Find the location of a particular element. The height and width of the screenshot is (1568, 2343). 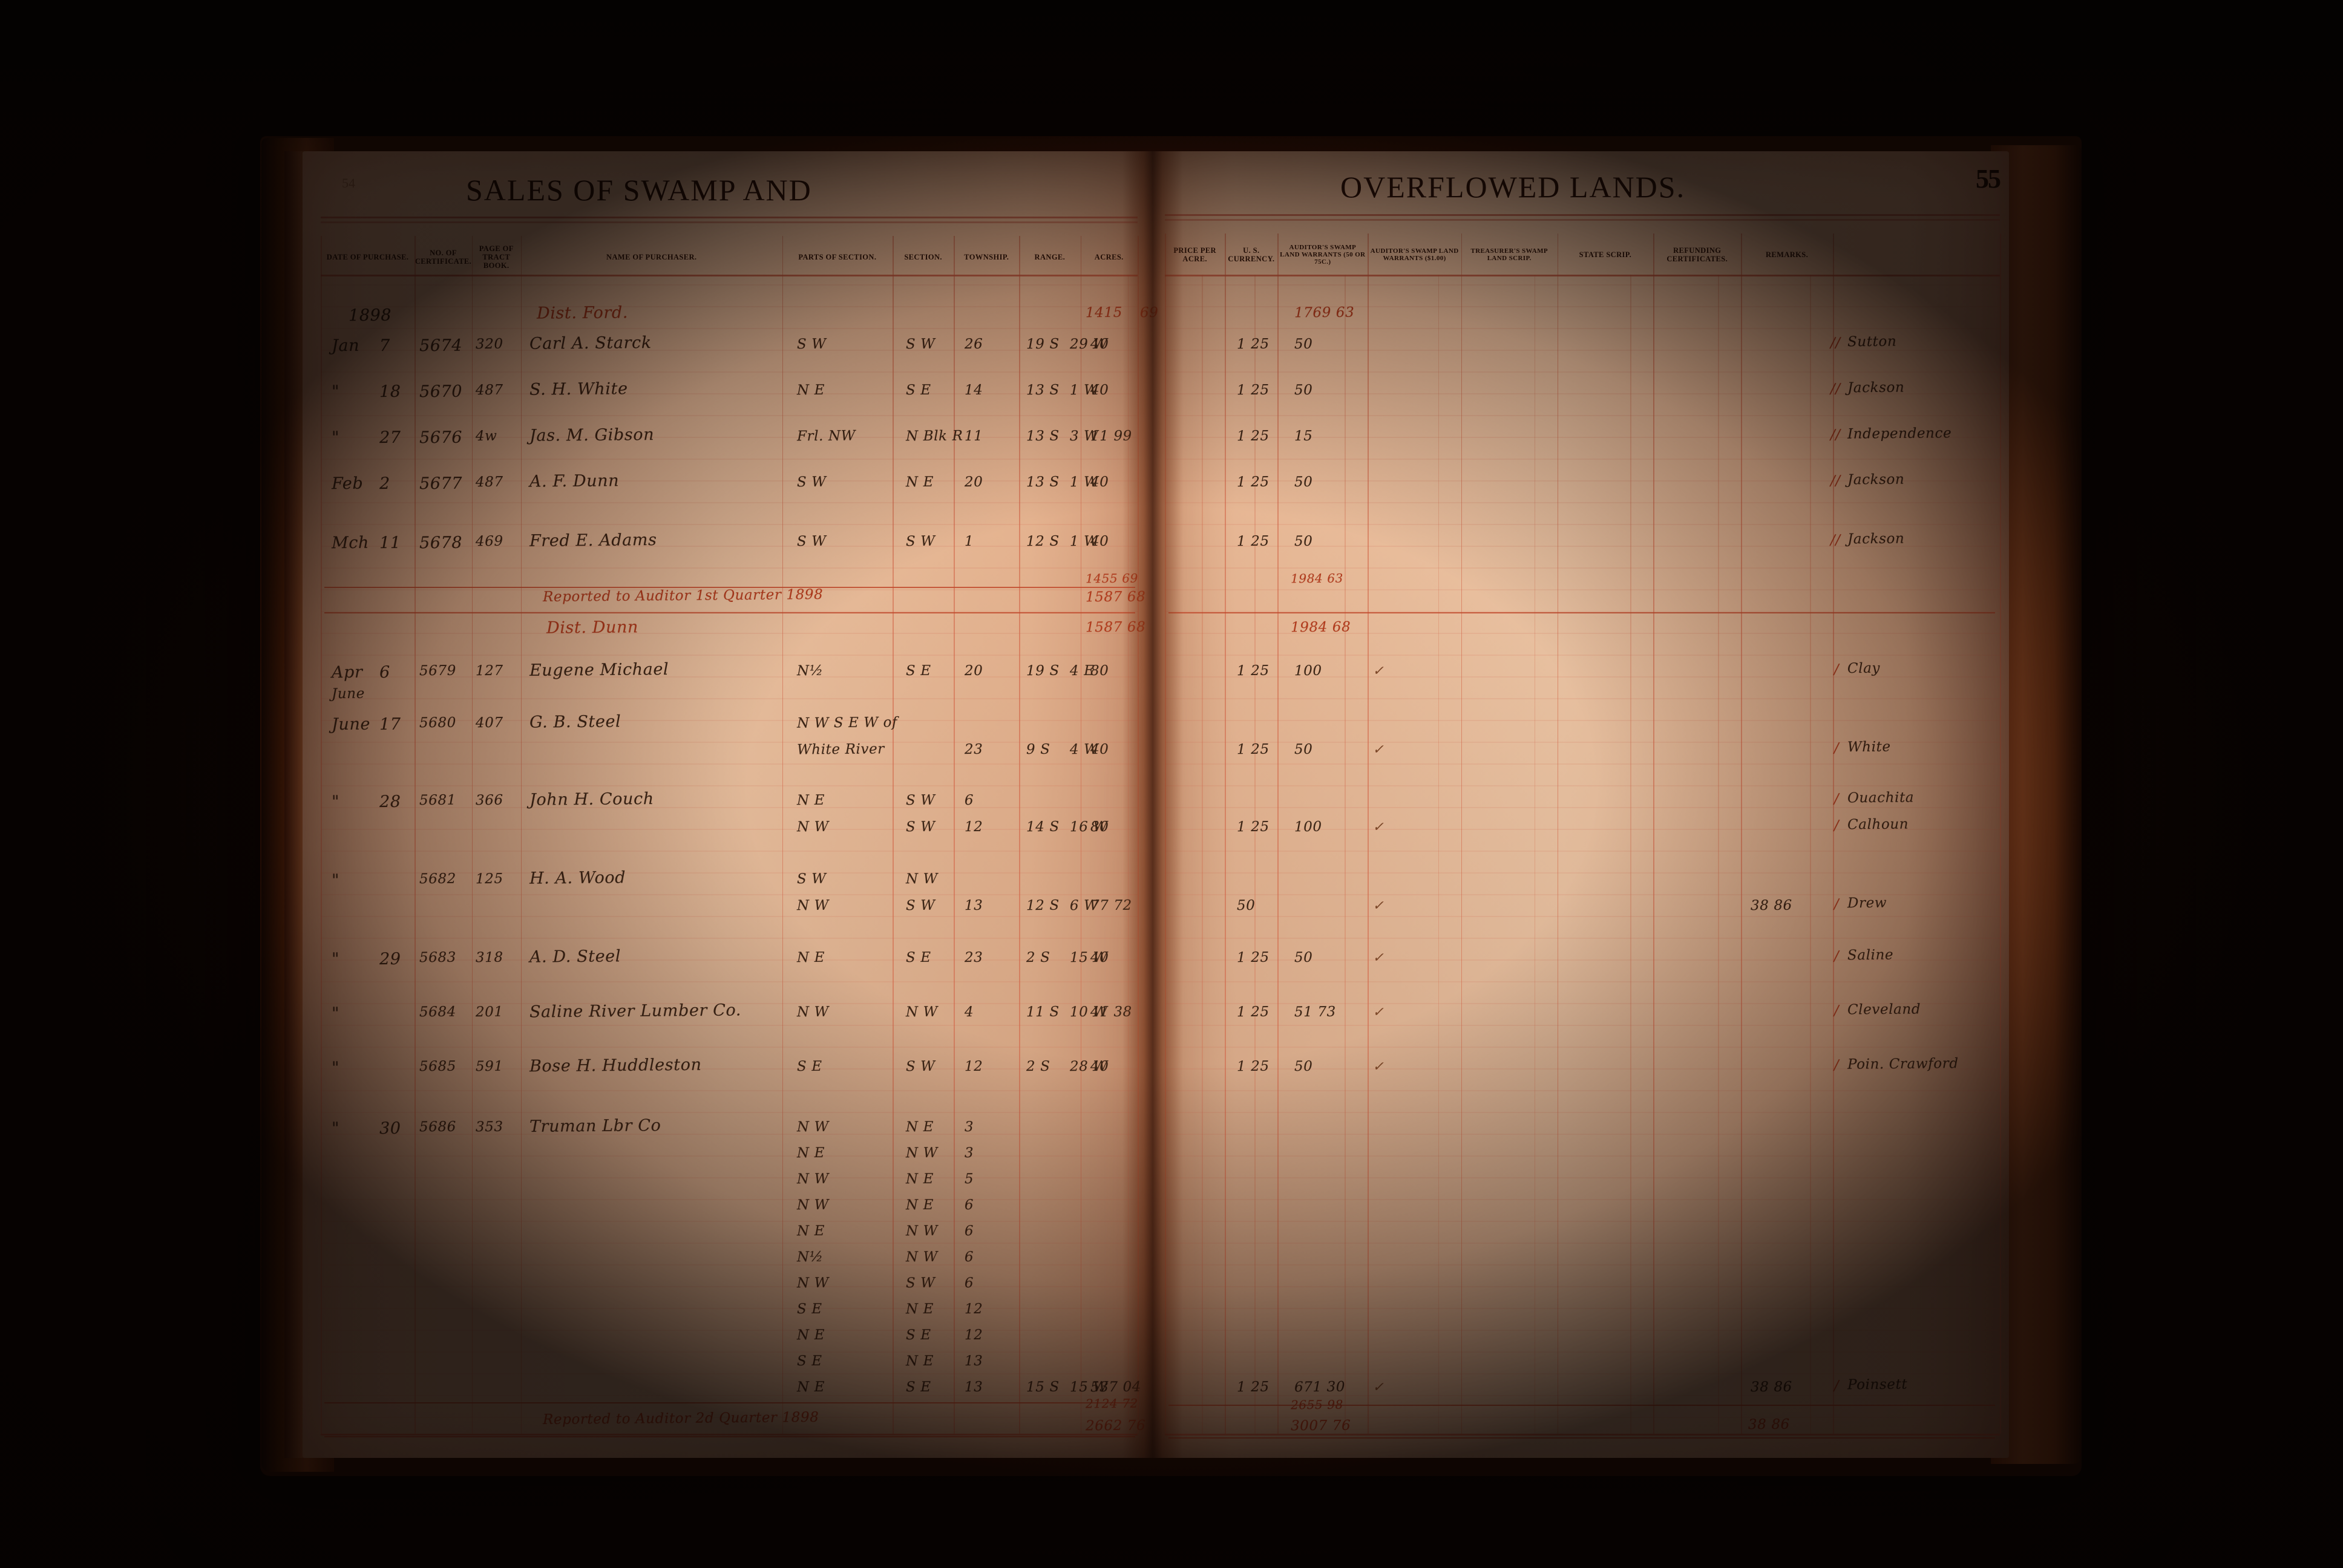

remarks-red-ditto-mark: / is located at coordinates (1837, 1010).